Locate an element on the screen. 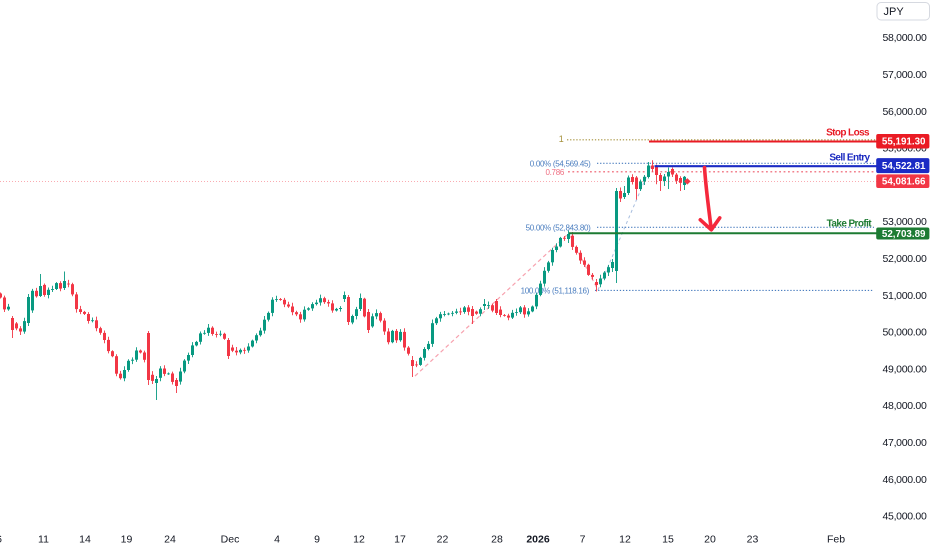 This screenshot has height=555, width=932. svg-text: 52,703.89 is located at coordinates (904, 234).